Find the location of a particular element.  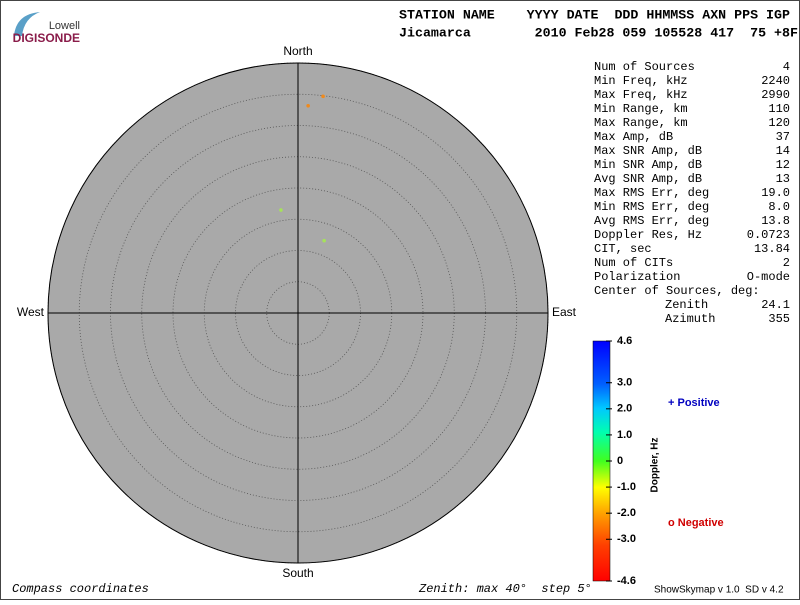

logo-top: Lowell is located at coordinates (64, 26).